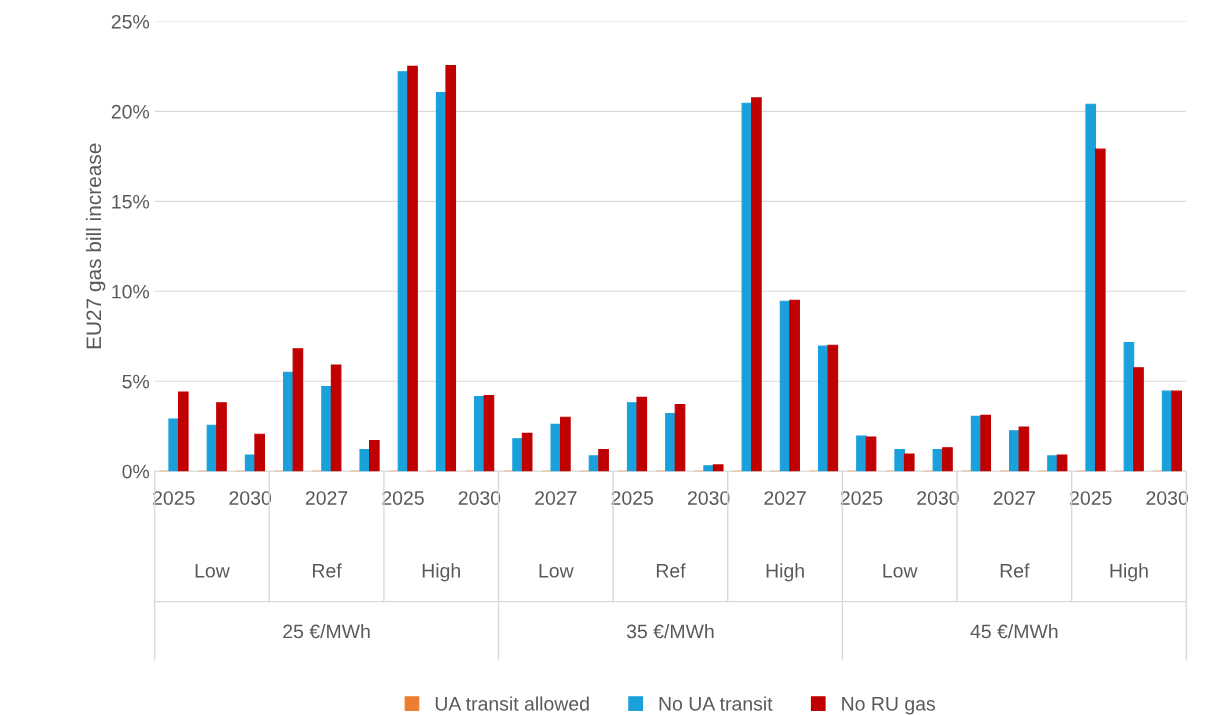  What do you see at coordinates (95, 246) in the screenshot?
I see `y-axis-title: EU27 gas bill increase` at bounding box center [95, 246].